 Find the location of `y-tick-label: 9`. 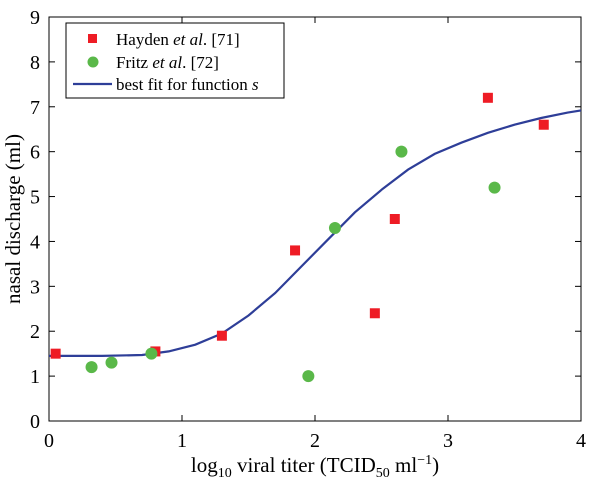

y-tick-label: 9 is located at coordinates (35, 18).